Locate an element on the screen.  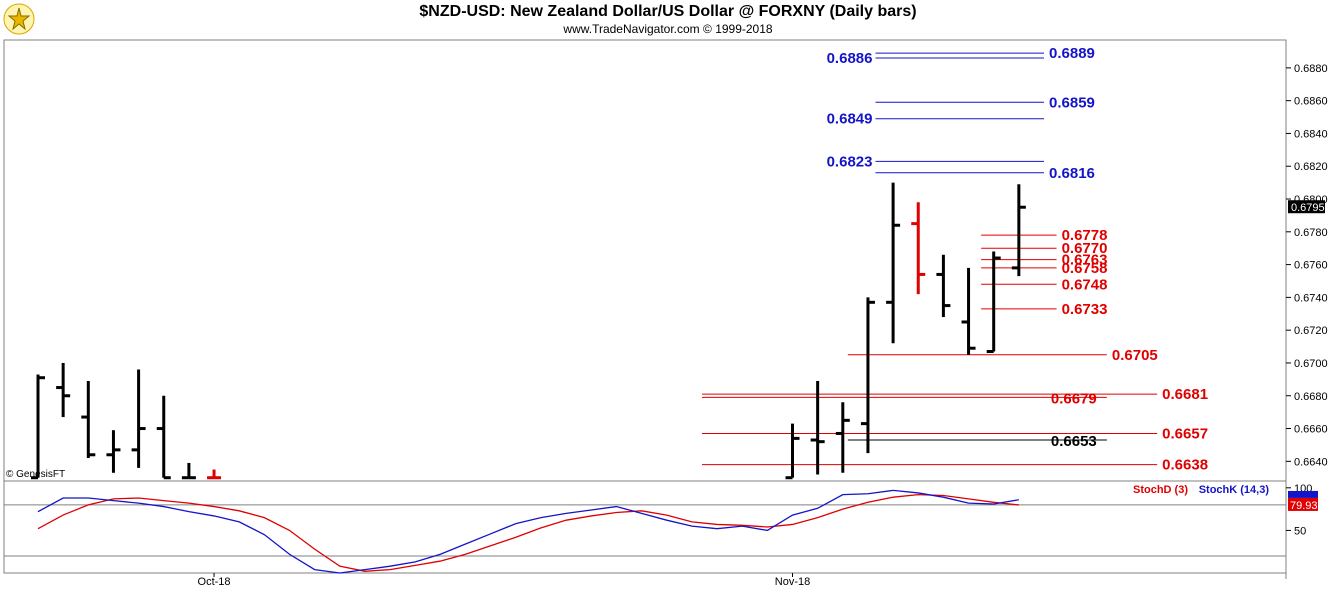
time-tick-label: Nov-18 is located at coordinates (792, 582).